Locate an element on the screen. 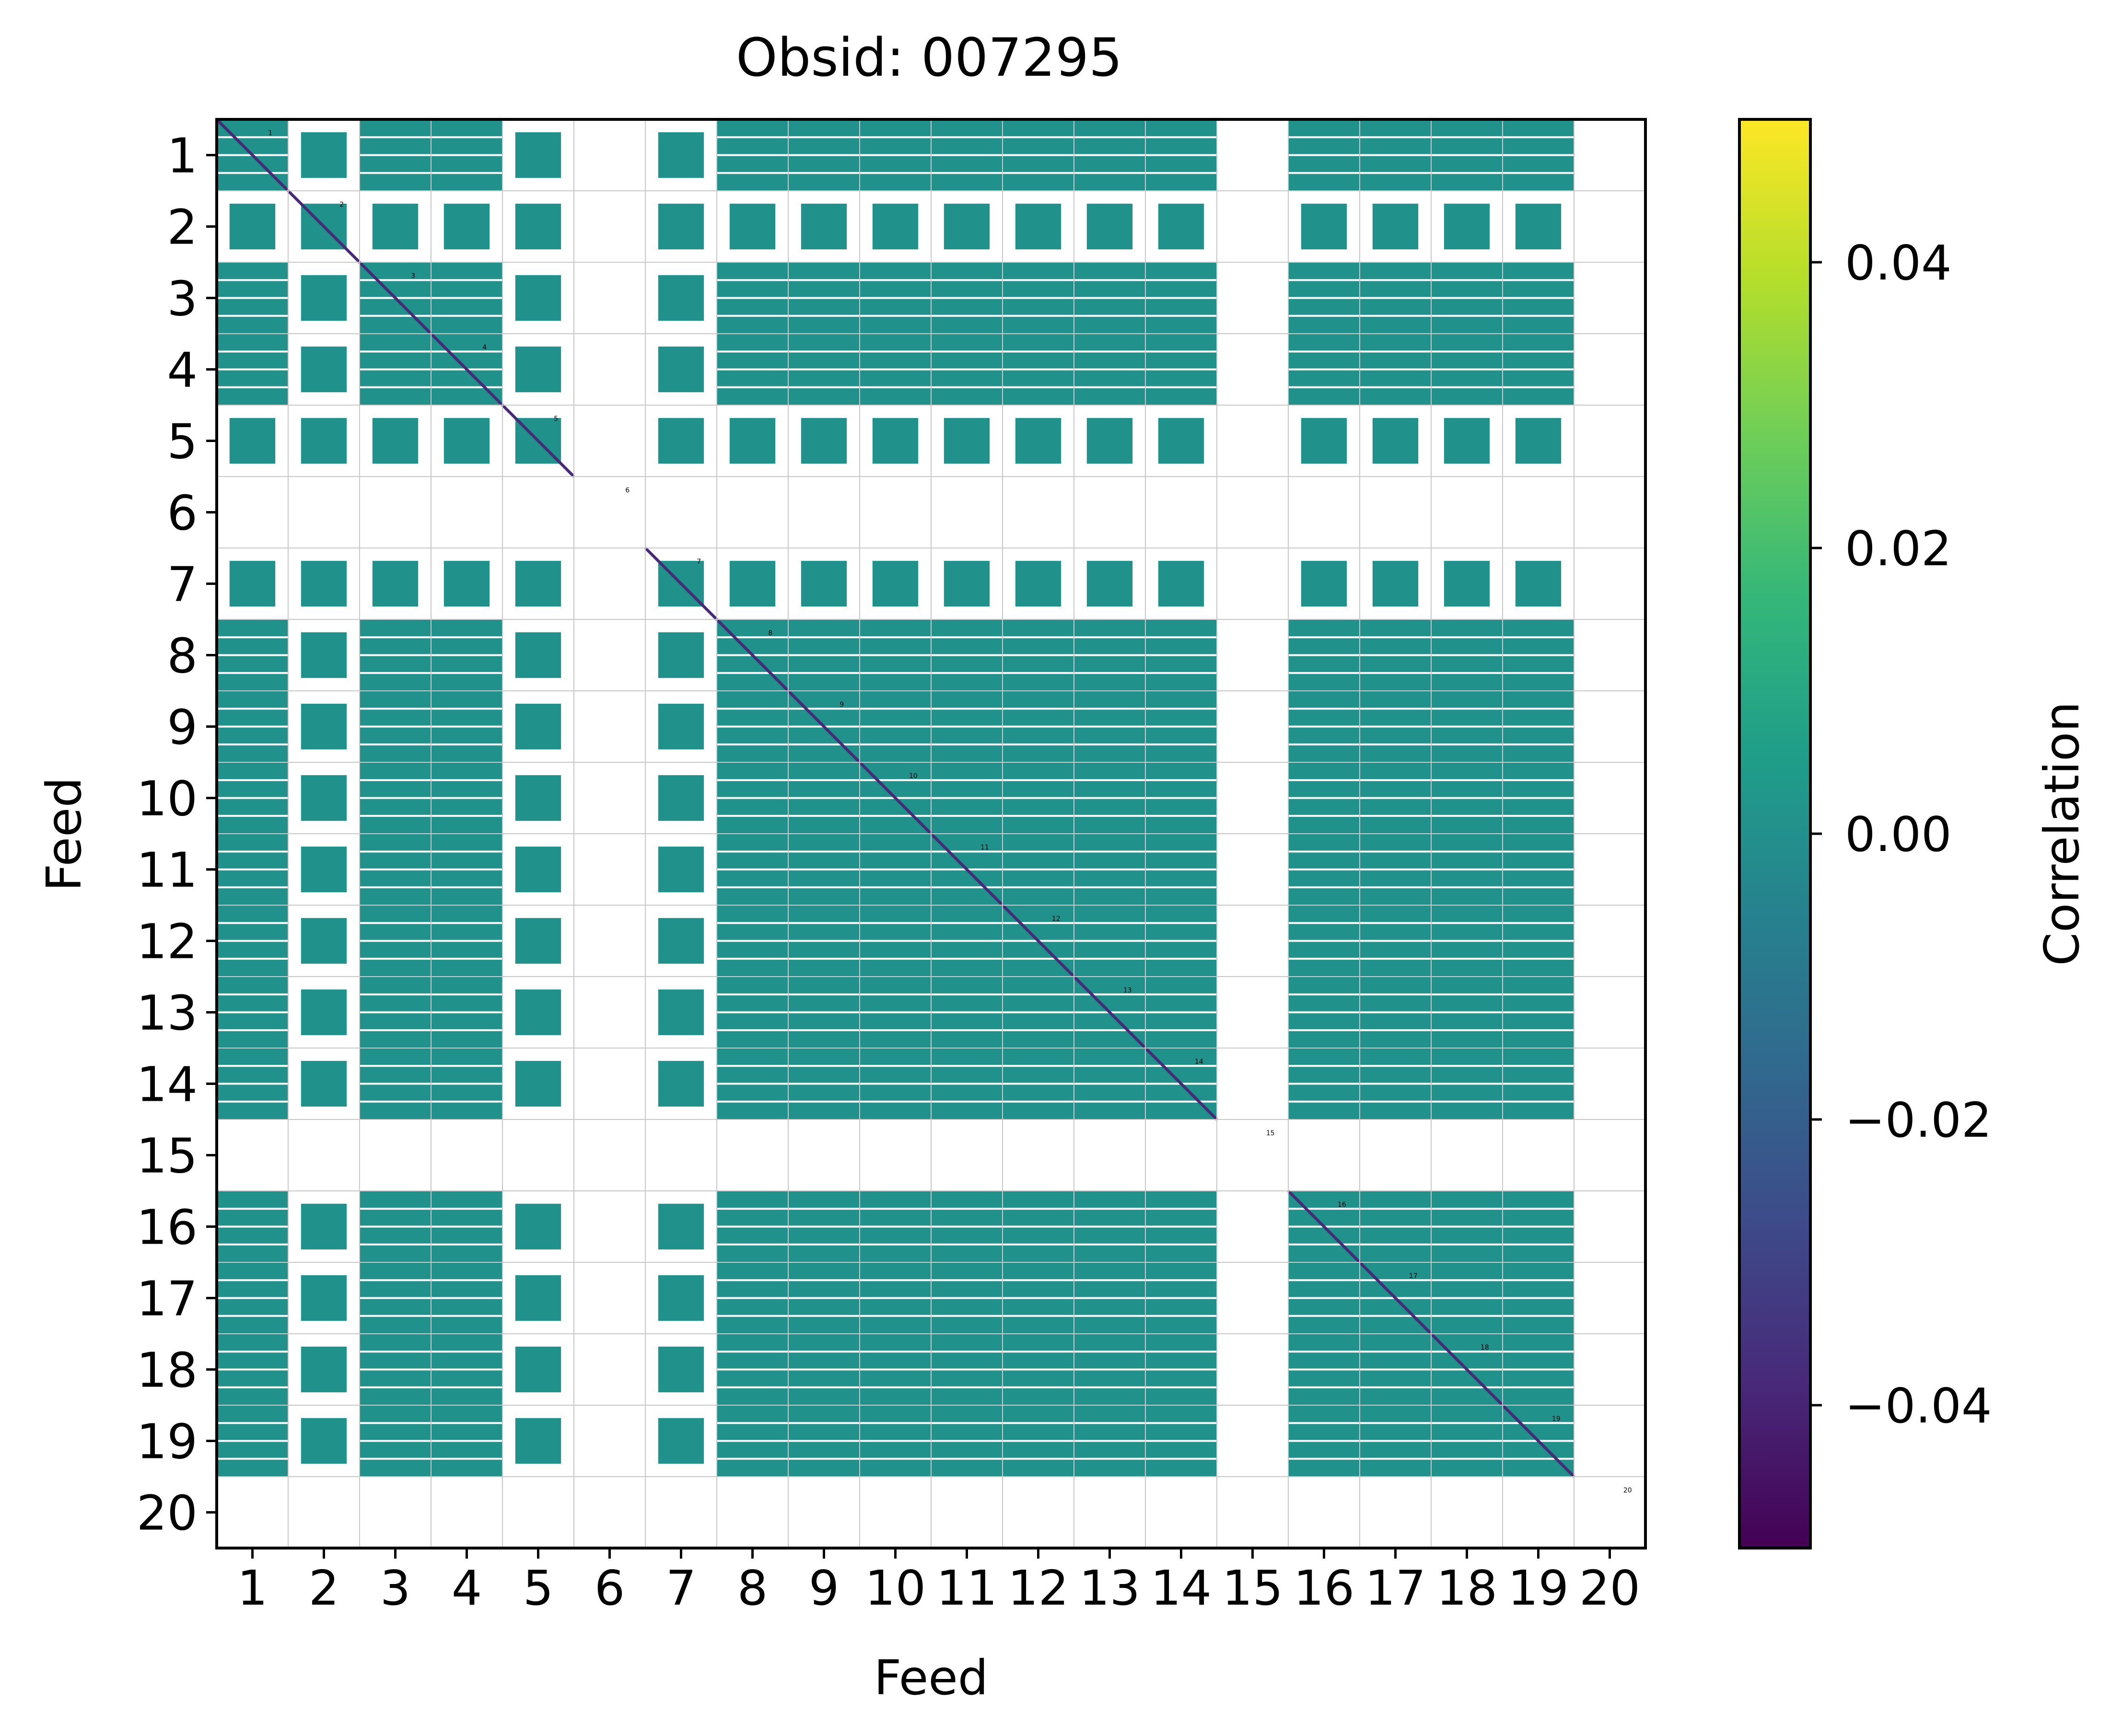 The image size is (2111, 1736). y-tick-label: 15 is located at coordinates (167, 1156).